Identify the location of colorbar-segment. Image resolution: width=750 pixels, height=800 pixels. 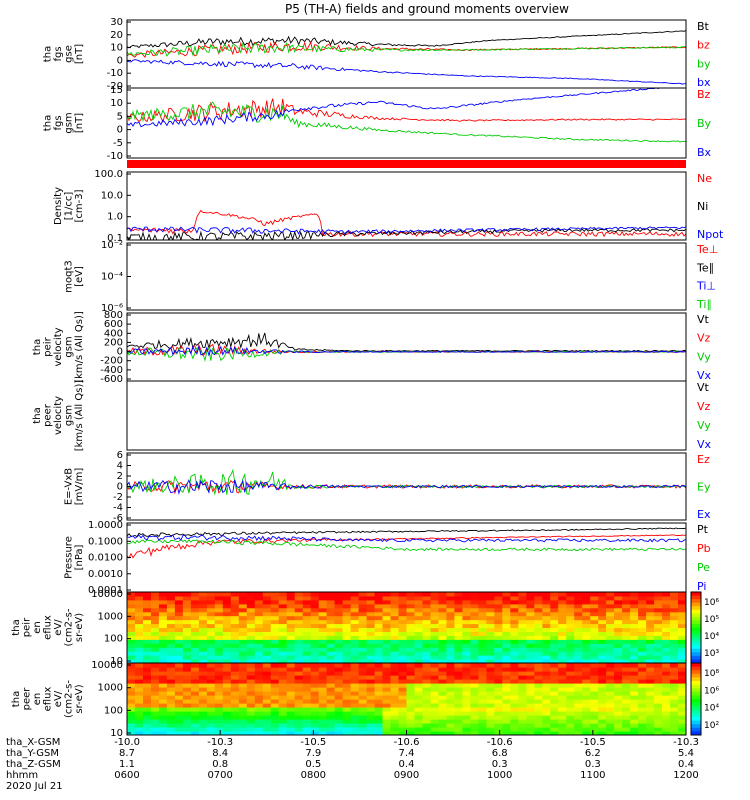
(696, 622).